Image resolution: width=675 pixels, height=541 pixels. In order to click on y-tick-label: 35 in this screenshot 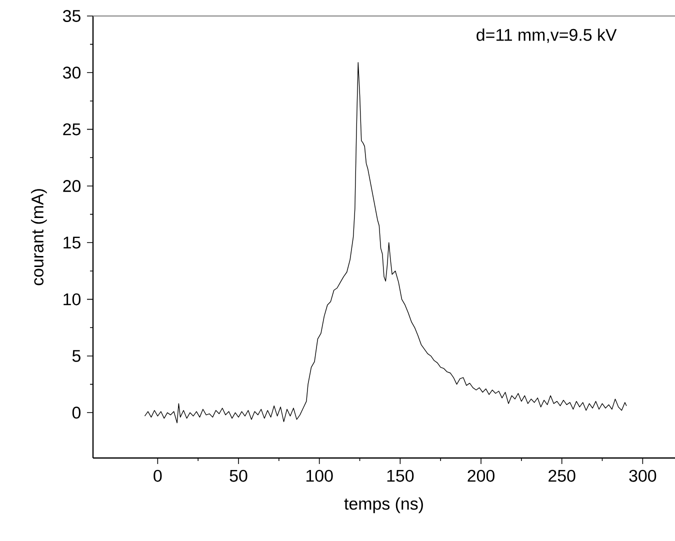, I will do `click(71, 16)`.